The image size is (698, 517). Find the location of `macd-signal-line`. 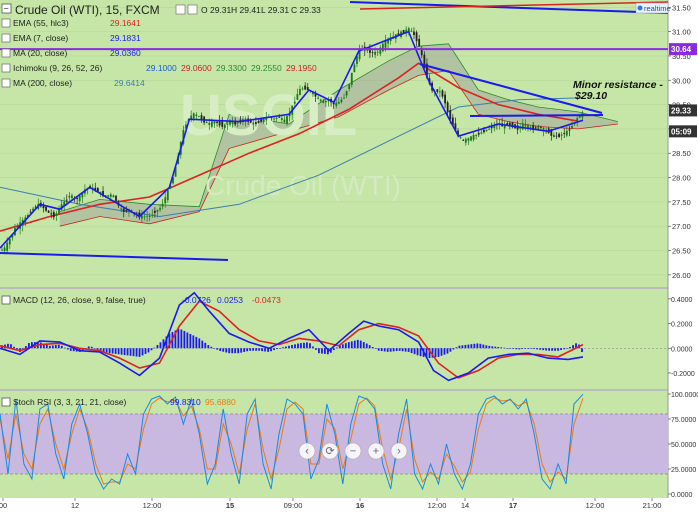

macd-signal-line is located at coordinates (292, 339).